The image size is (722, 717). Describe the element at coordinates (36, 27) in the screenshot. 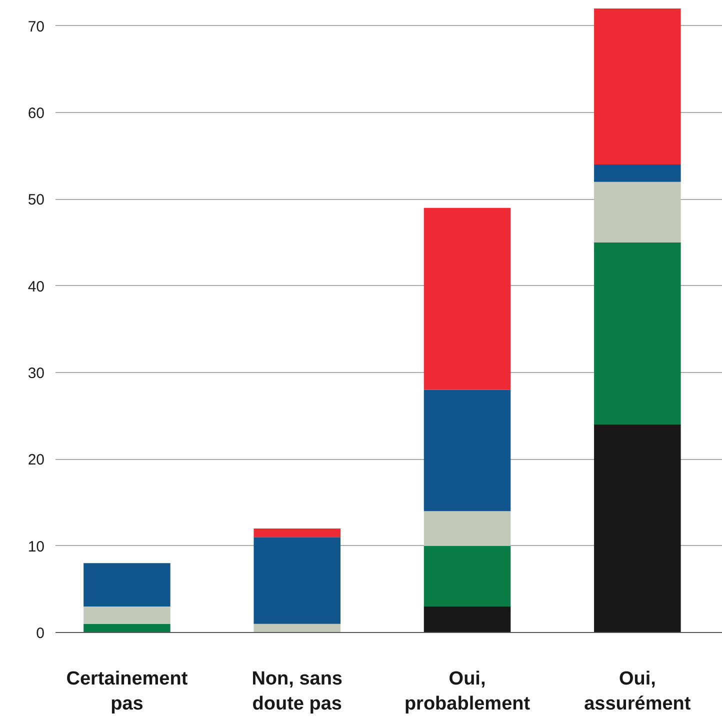

I see `y-tick-label: 70` at that location.